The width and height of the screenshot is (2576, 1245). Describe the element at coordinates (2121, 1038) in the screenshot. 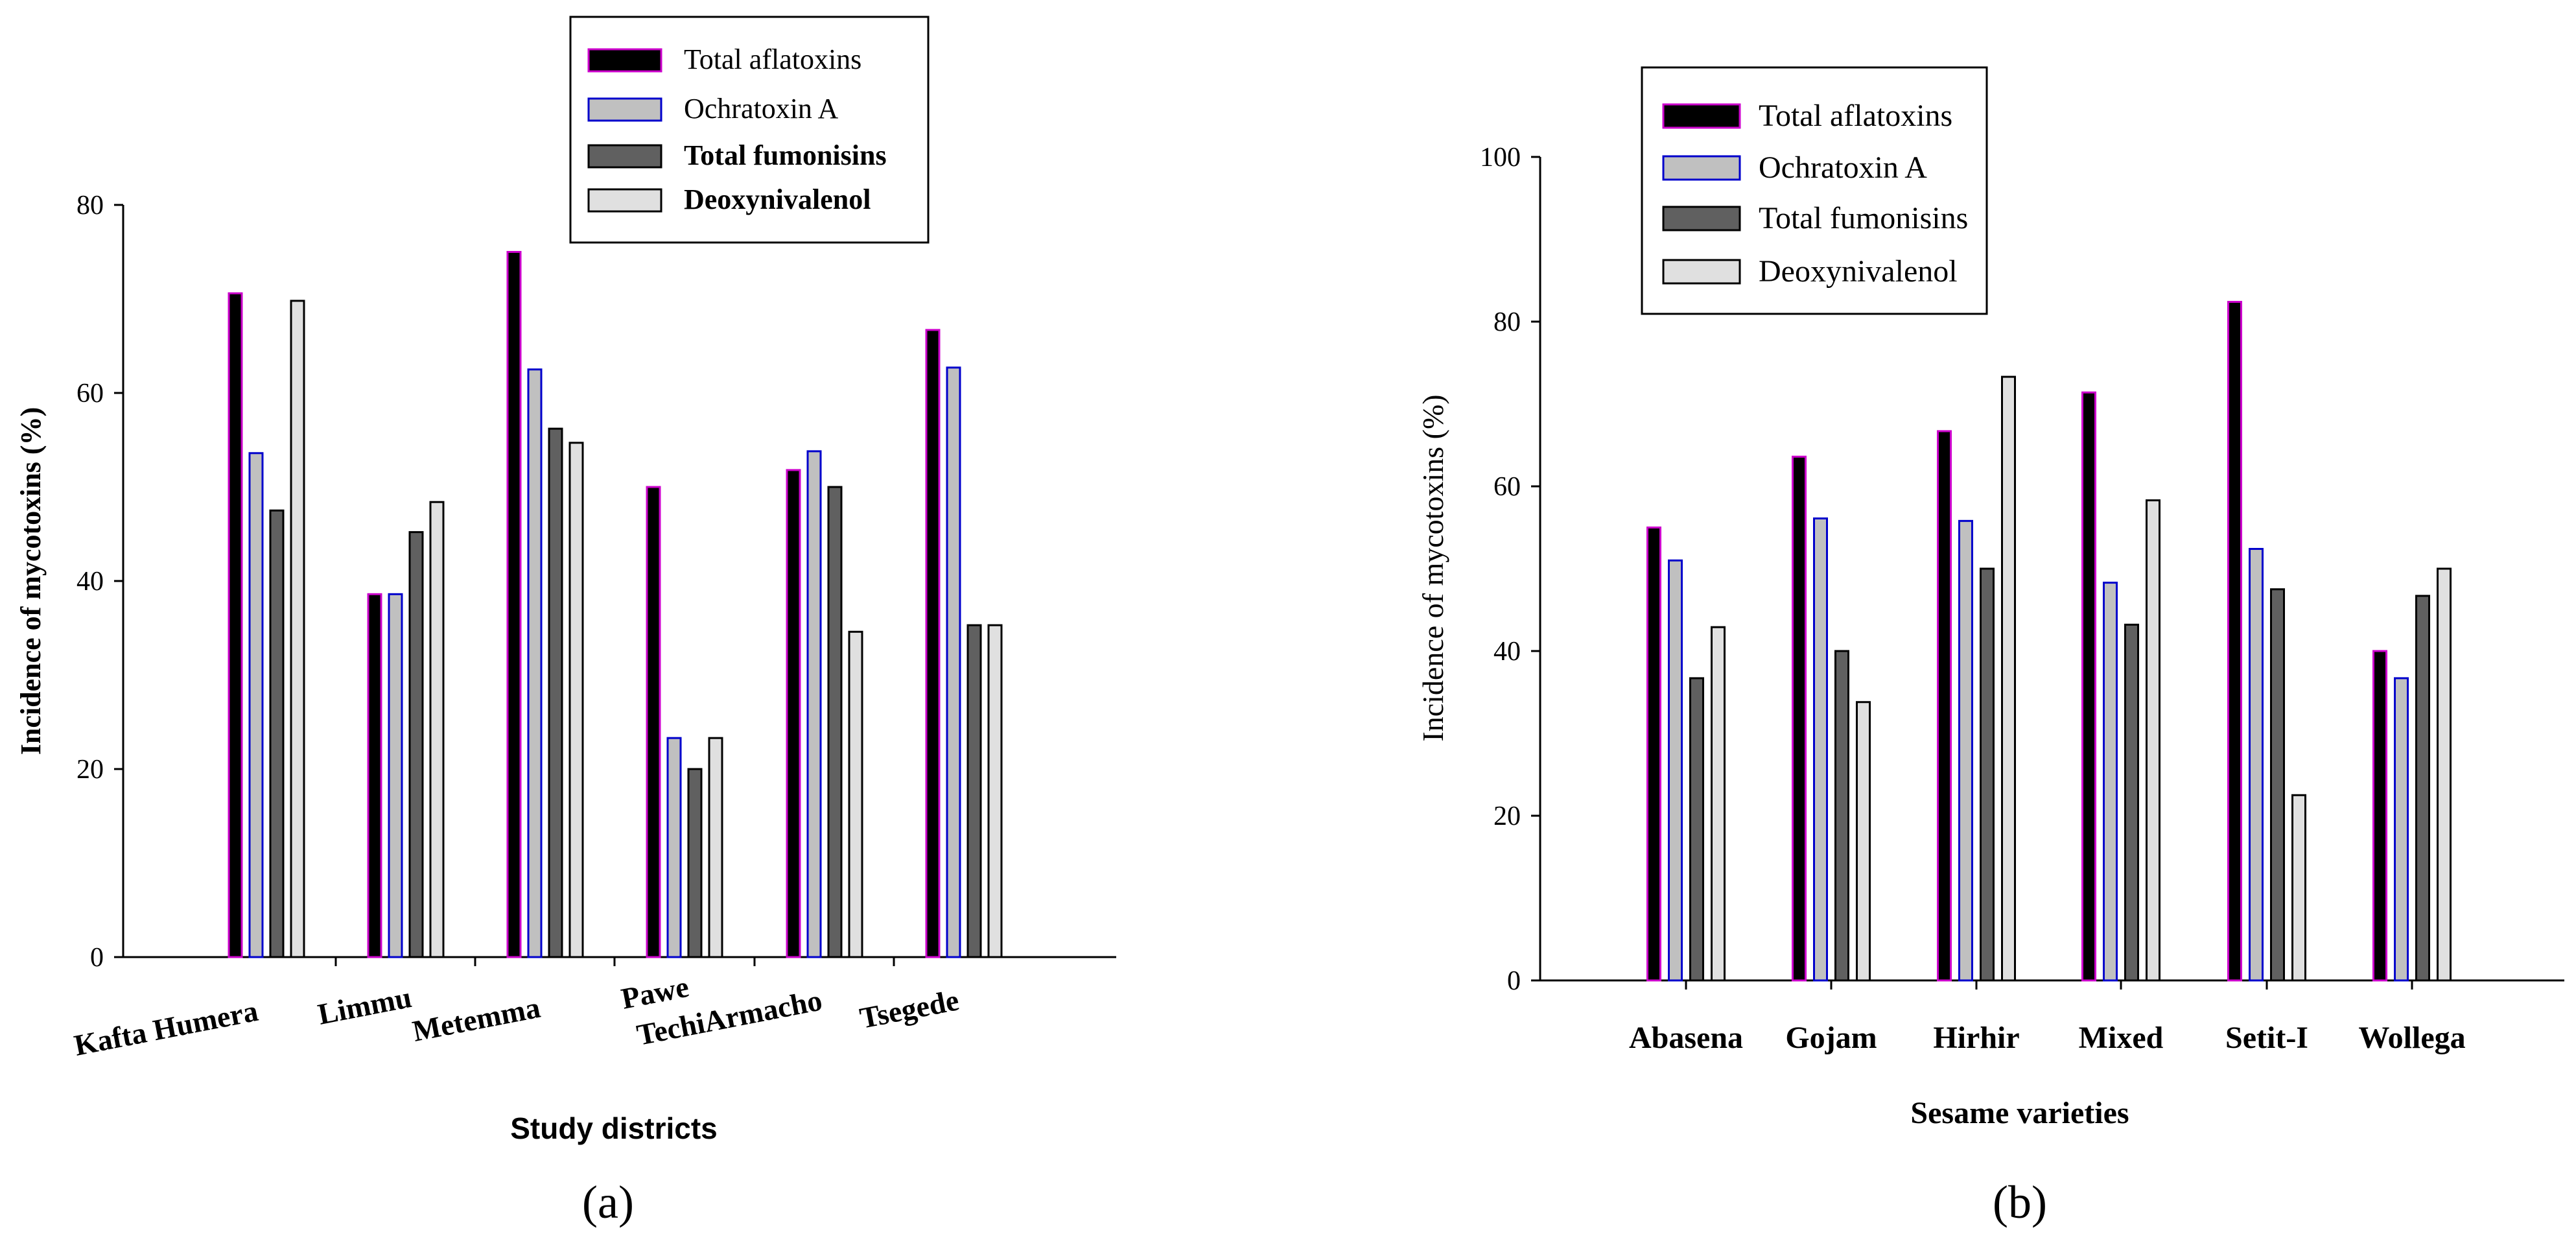

I see `x-tick-label: Mixed` at that location.